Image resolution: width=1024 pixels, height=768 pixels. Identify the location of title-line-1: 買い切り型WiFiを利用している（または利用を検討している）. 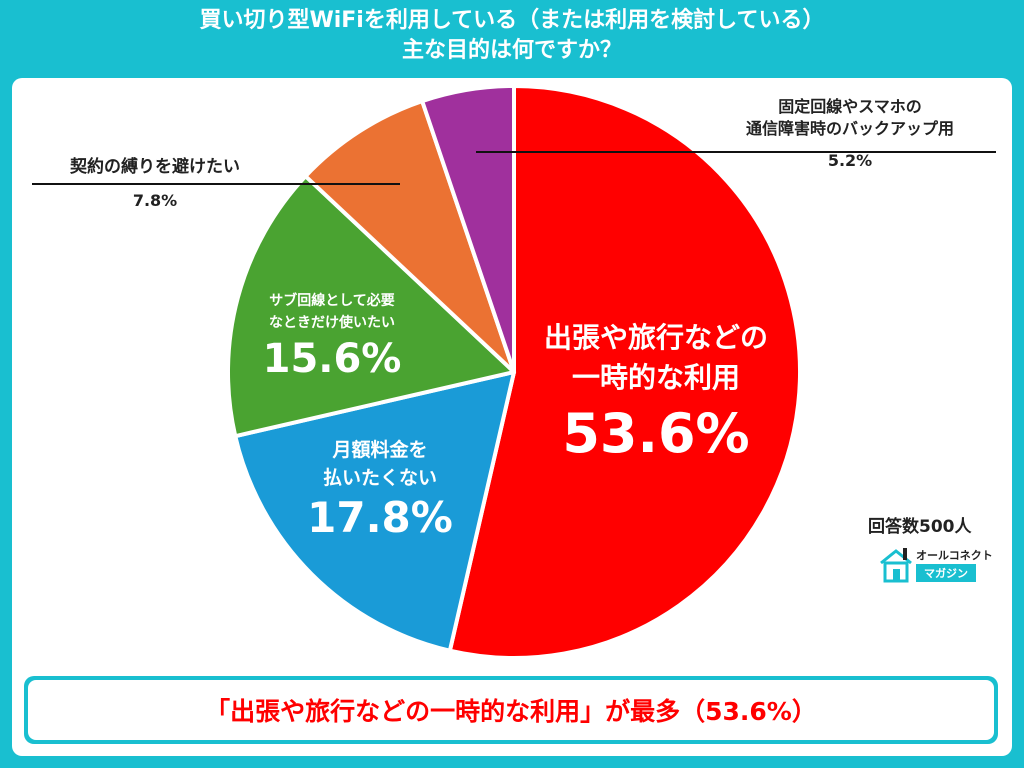
(512, 20).